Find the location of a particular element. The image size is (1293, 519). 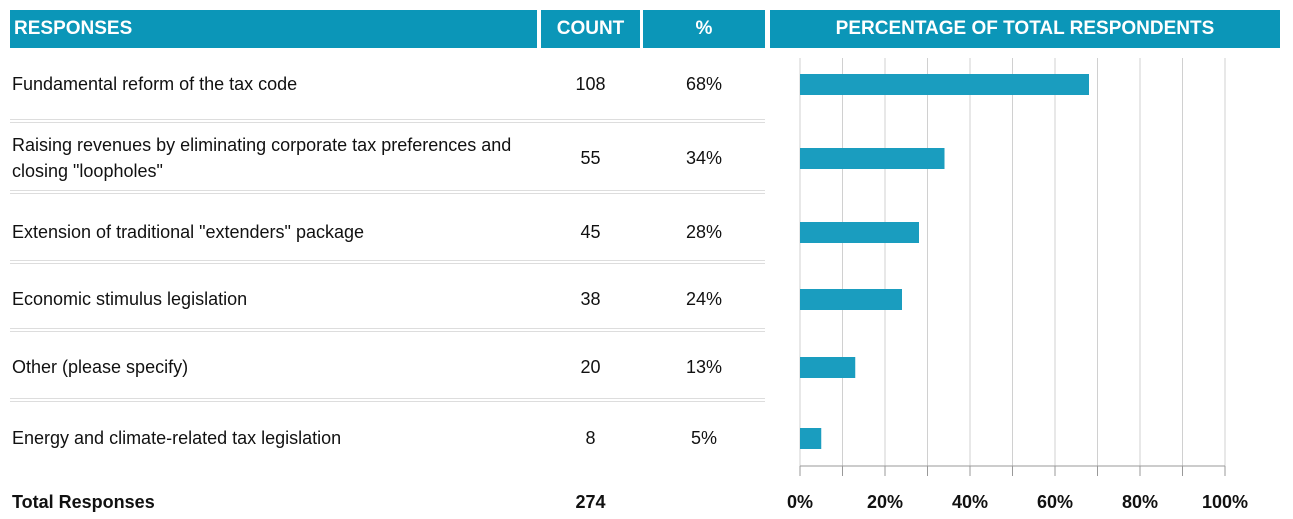

header-count: COUNT is located at coordinates (590, 29).